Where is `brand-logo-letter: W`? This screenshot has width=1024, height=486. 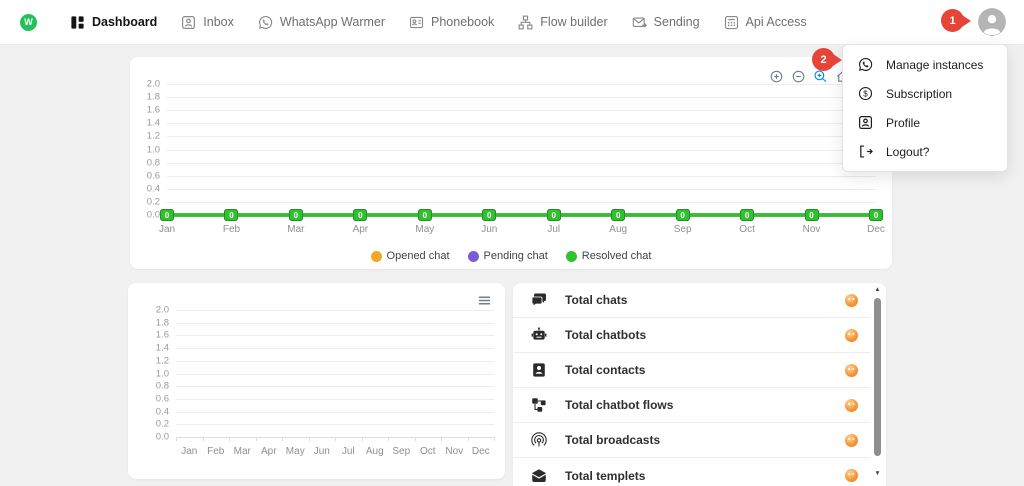 brand-logo-letter: W is located at coordinates (28, 22).